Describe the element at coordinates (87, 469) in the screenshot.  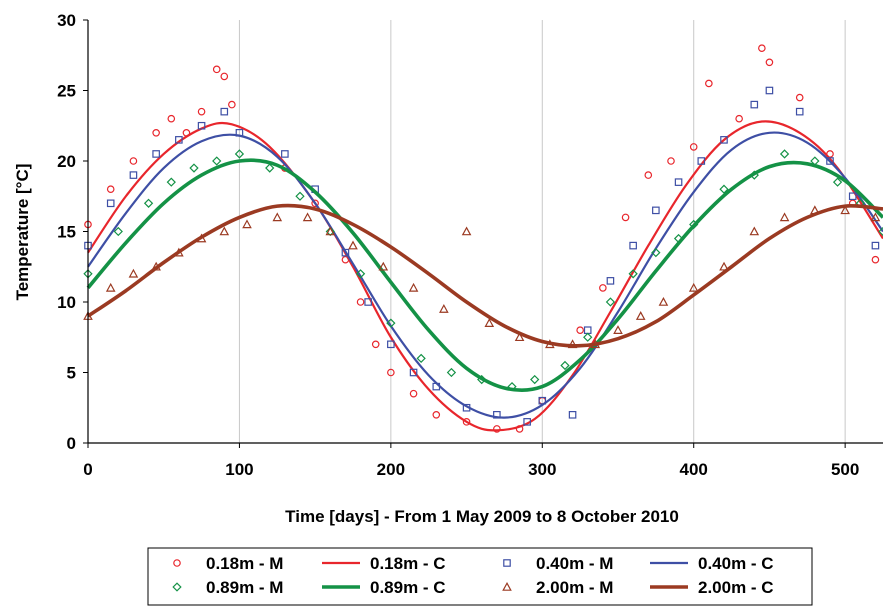
I see `x-tick-label-0: 0` at that location.